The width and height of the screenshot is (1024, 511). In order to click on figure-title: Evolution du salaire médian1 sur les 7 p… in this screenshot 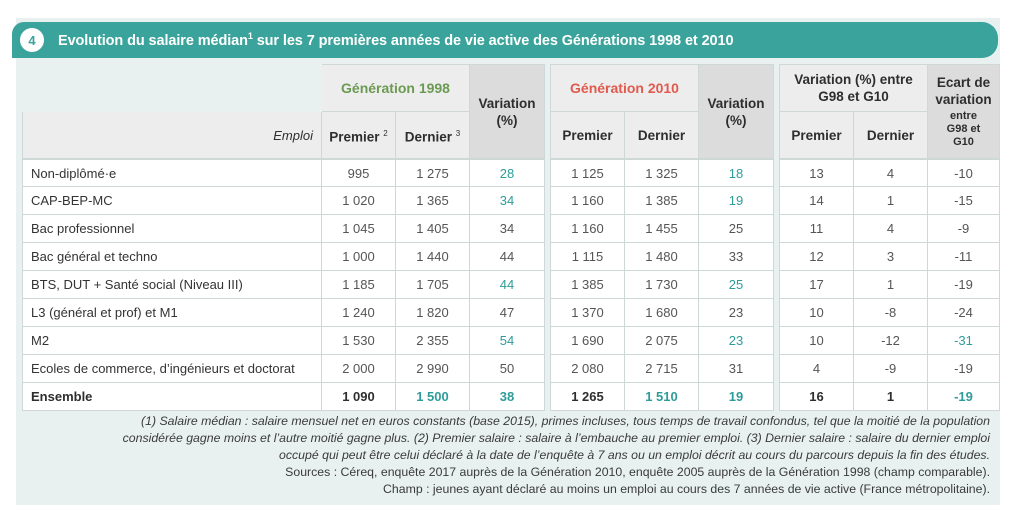, I will do `click(396, 40)`.